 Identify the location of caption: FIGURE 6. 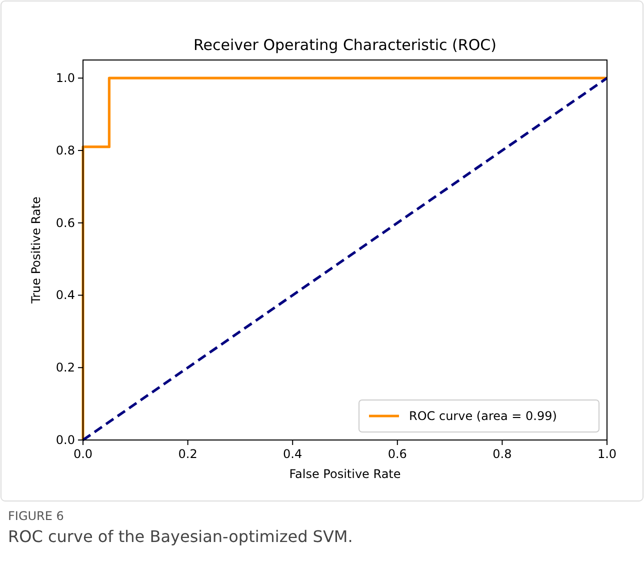
(36, 516).